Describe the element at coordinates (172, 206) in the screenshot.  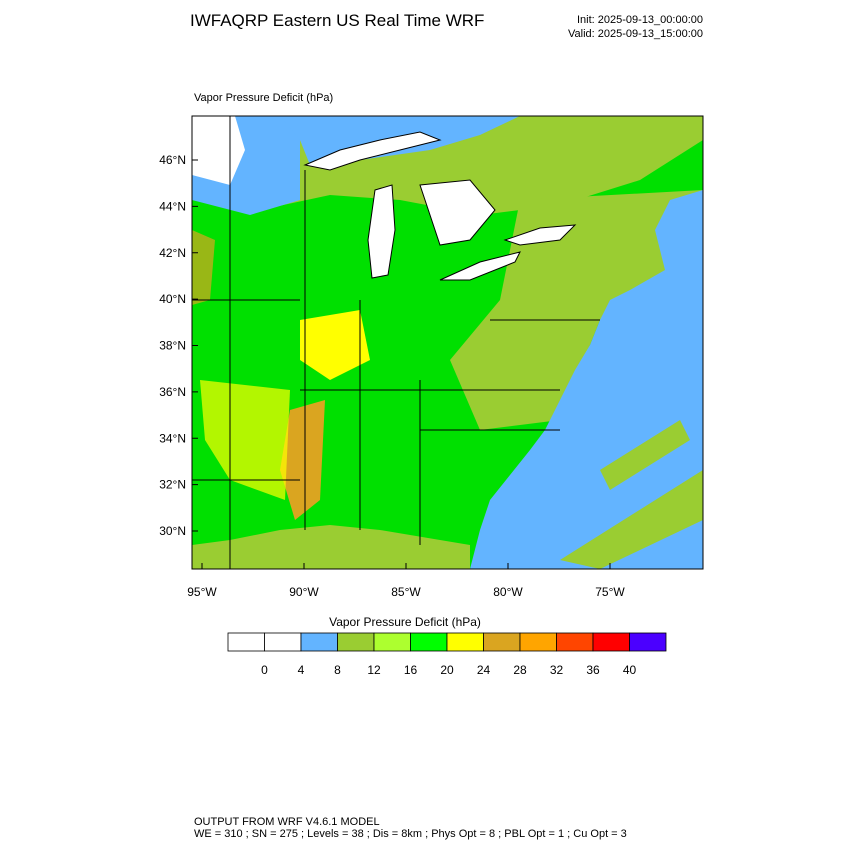
I see `lat-label: 44°N` at that location.